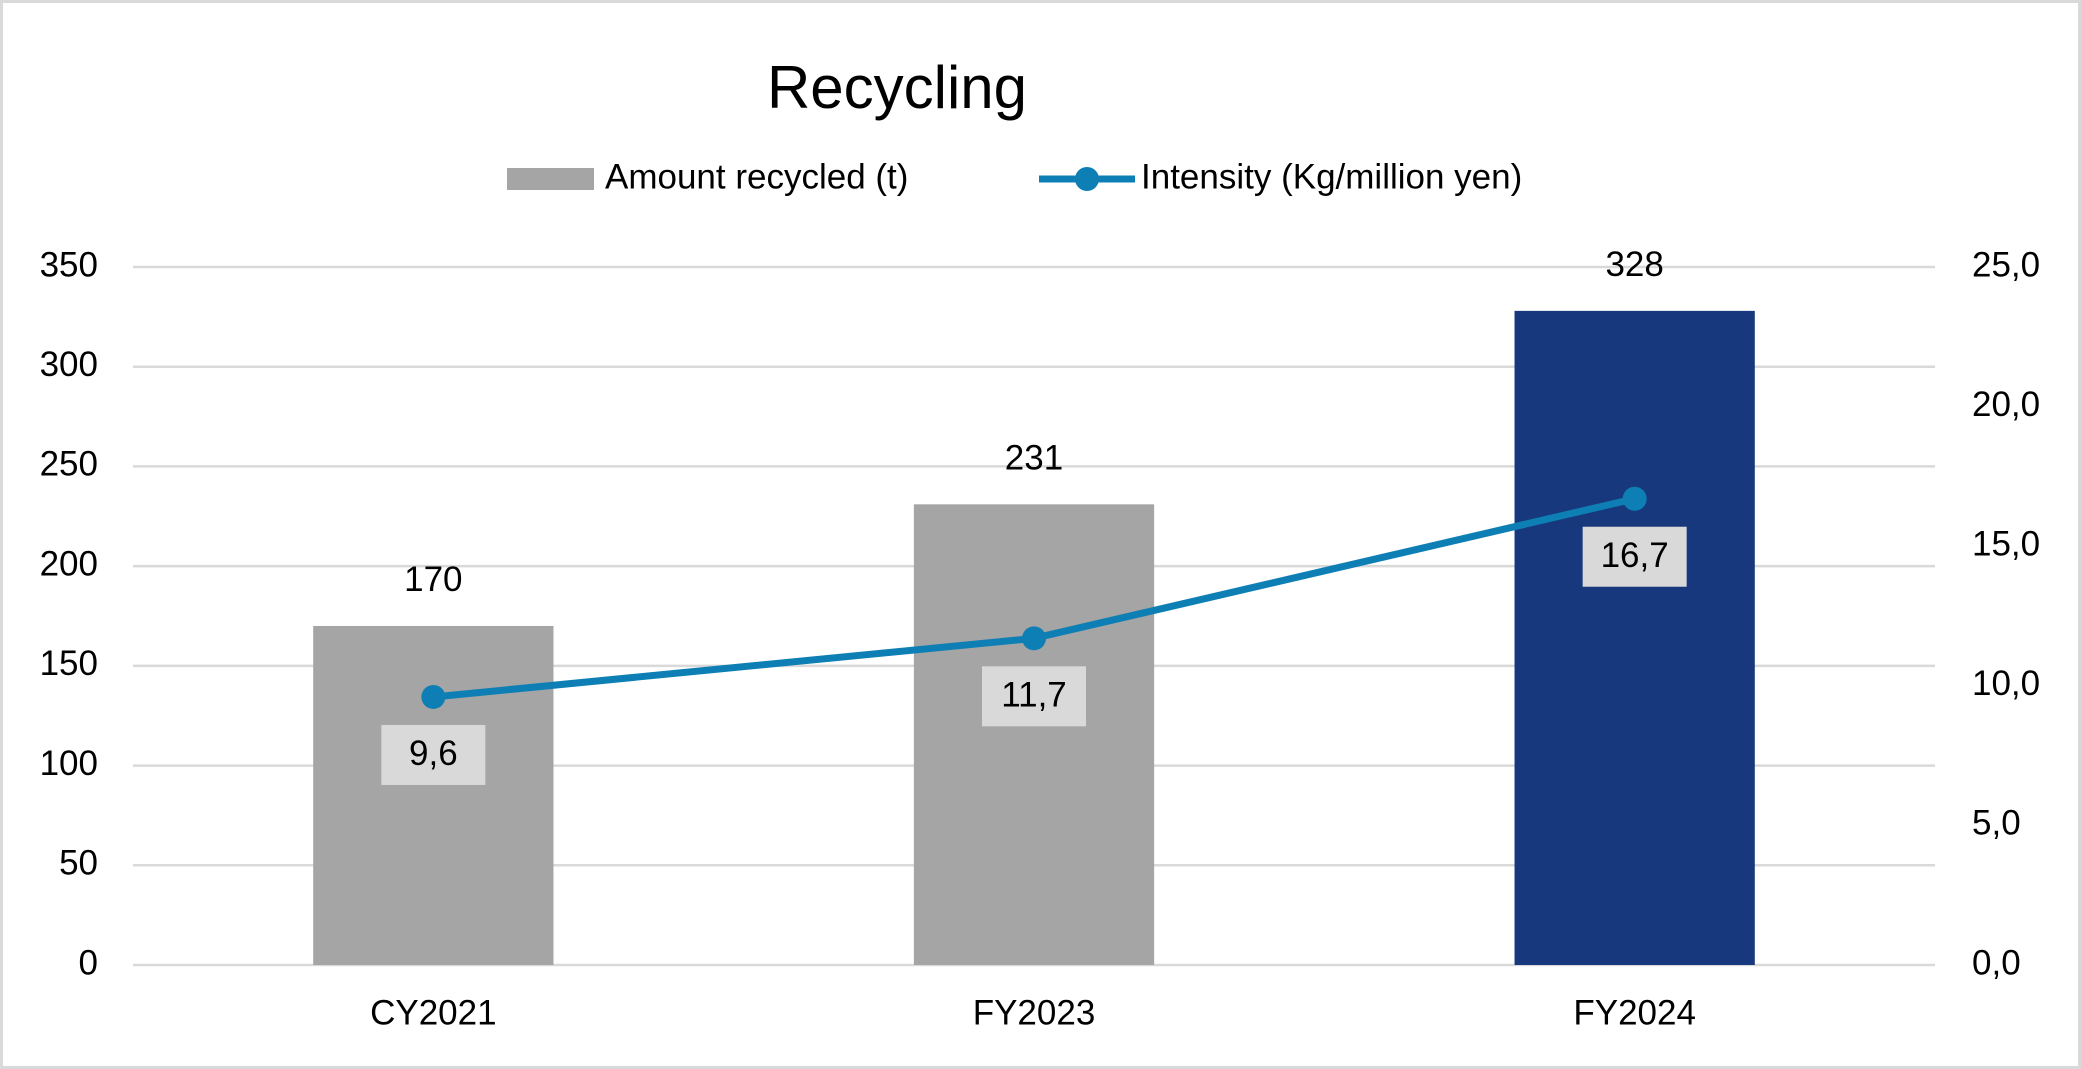 Image resolution: width=2081 pixels, height=1069 pixels. Describe the element at coordinates (1034, 1012) in the screenshot. I see `x-tick-label: FY2023` at that location.